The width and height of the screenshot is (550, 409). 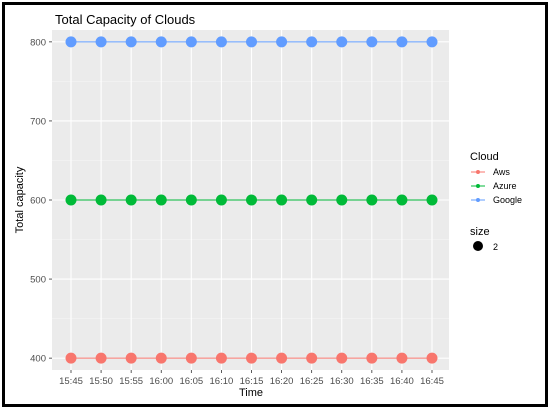 I want to click on legend-label-google: Google, so click(x=507, y=200).